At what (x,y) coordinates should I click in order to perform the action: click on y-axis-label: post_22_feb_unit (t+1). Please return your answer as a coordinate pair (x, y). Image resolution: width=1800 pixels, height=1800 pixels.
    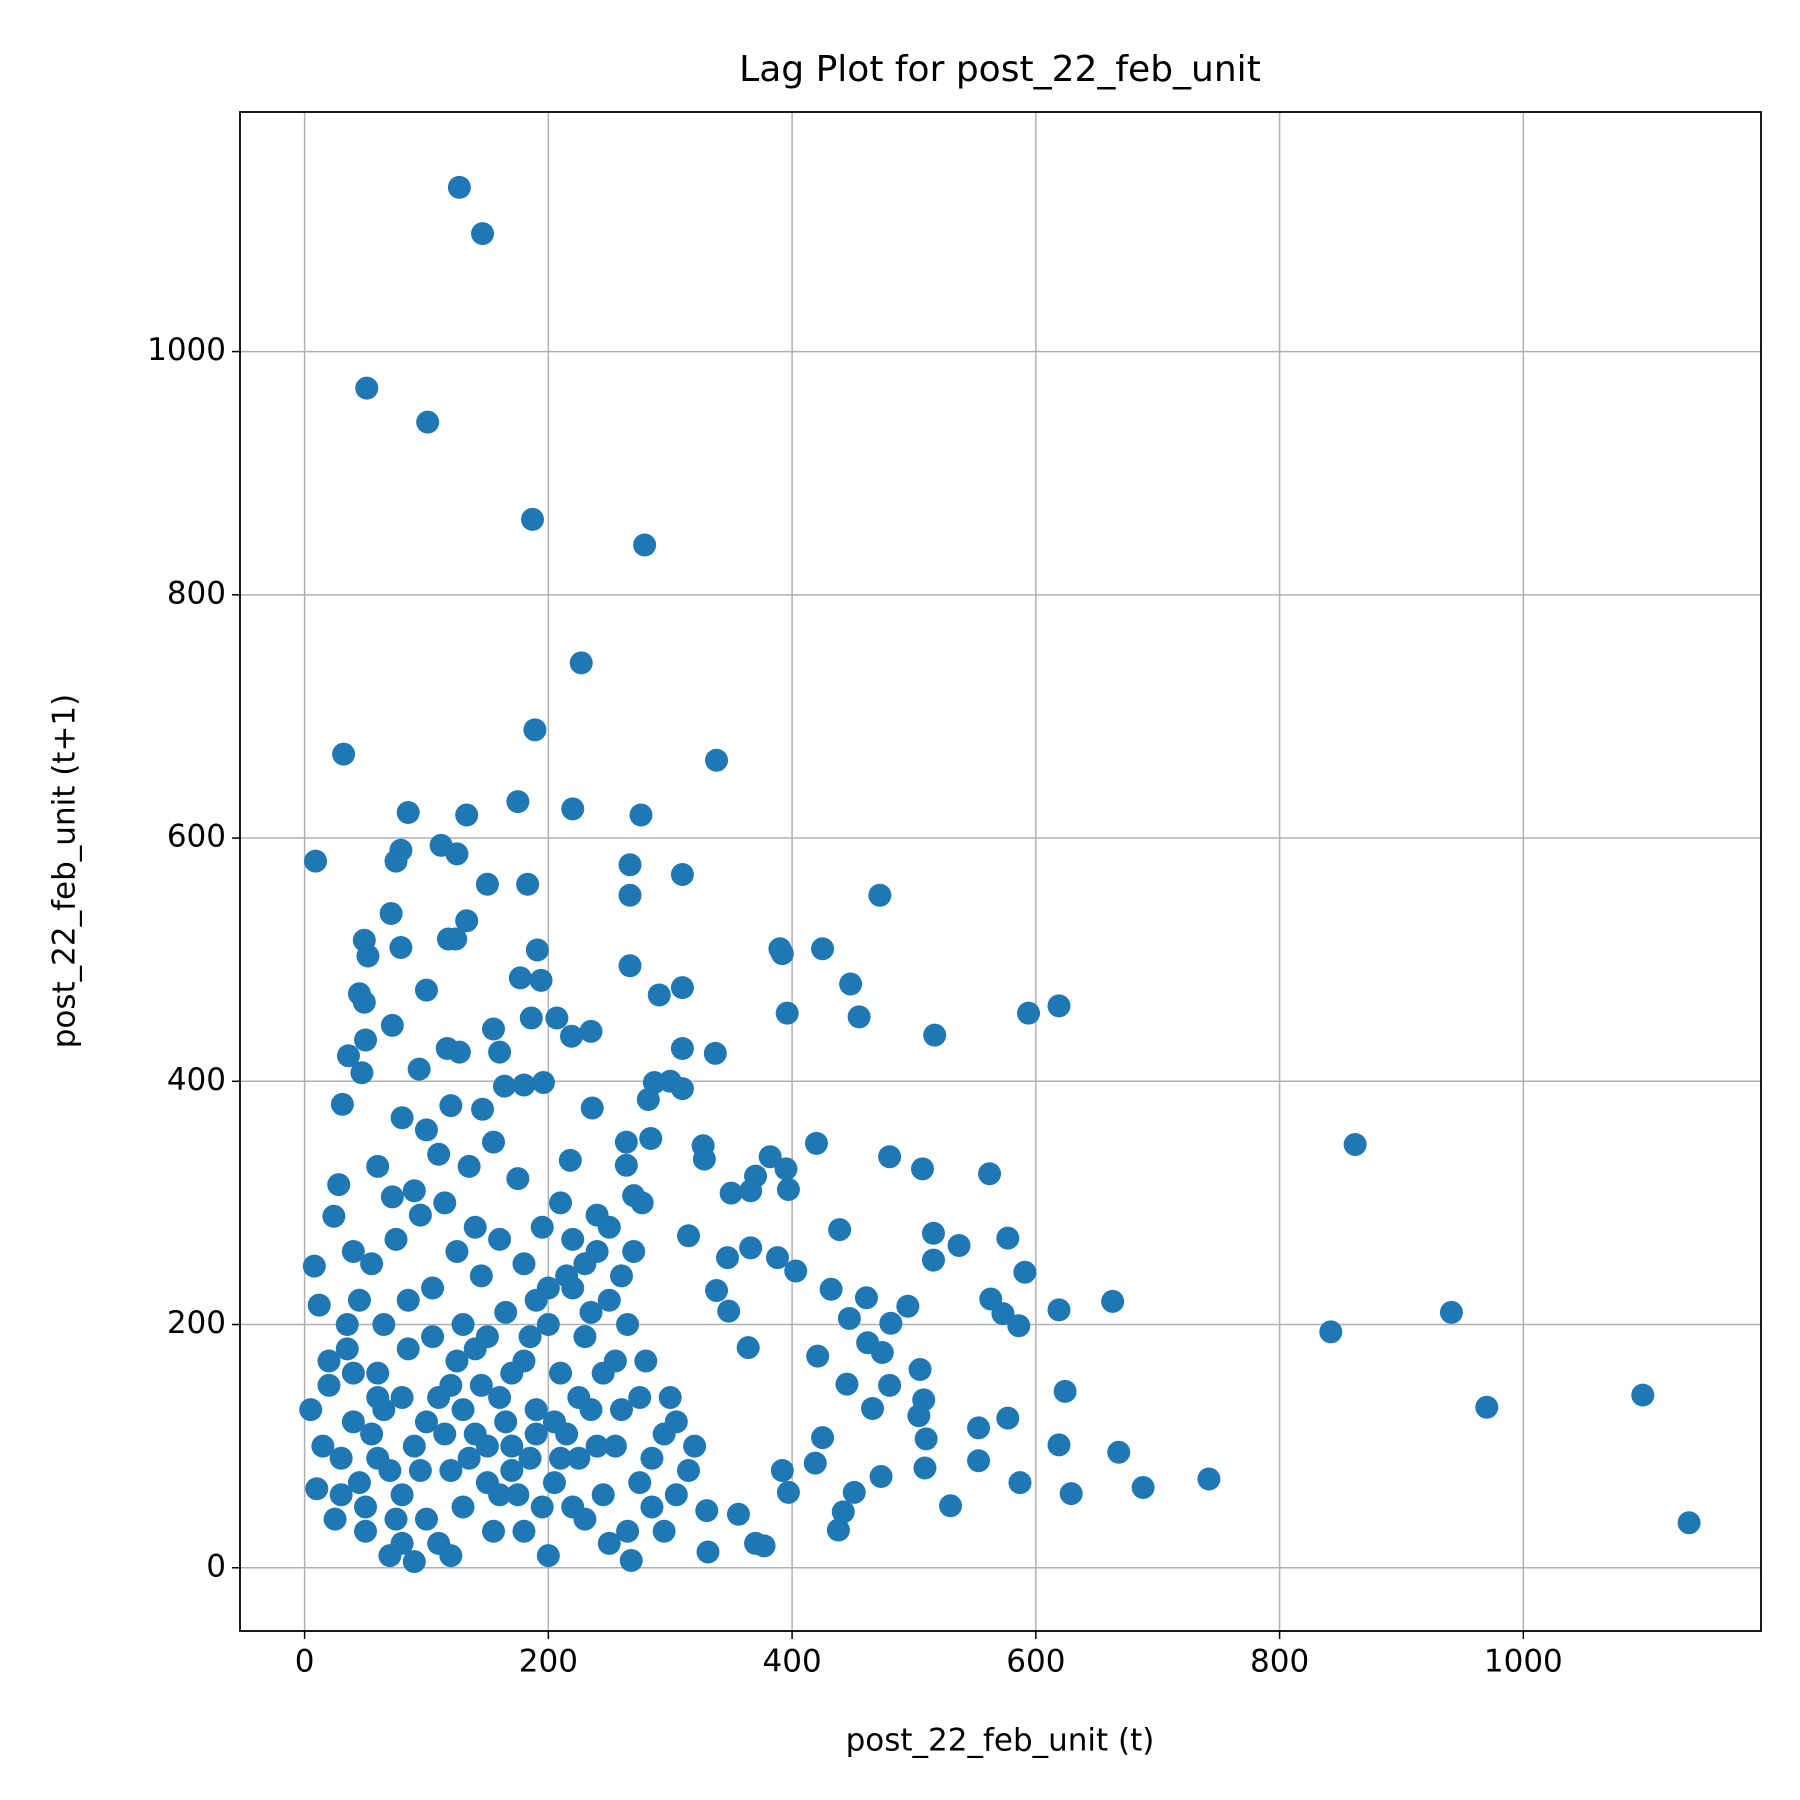
    Looking at the image, I should click on (65, 871).